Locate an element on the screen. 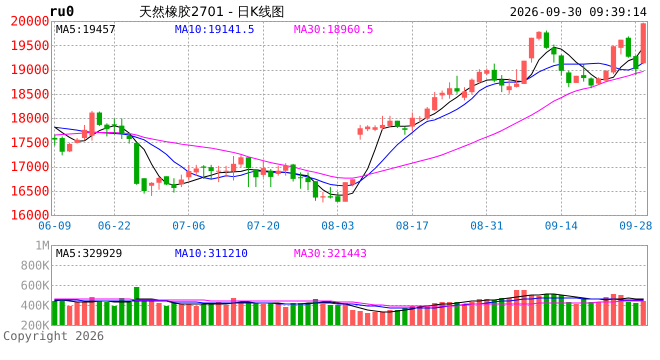  text: MA30:321443 is located at coordinates (330, 253).